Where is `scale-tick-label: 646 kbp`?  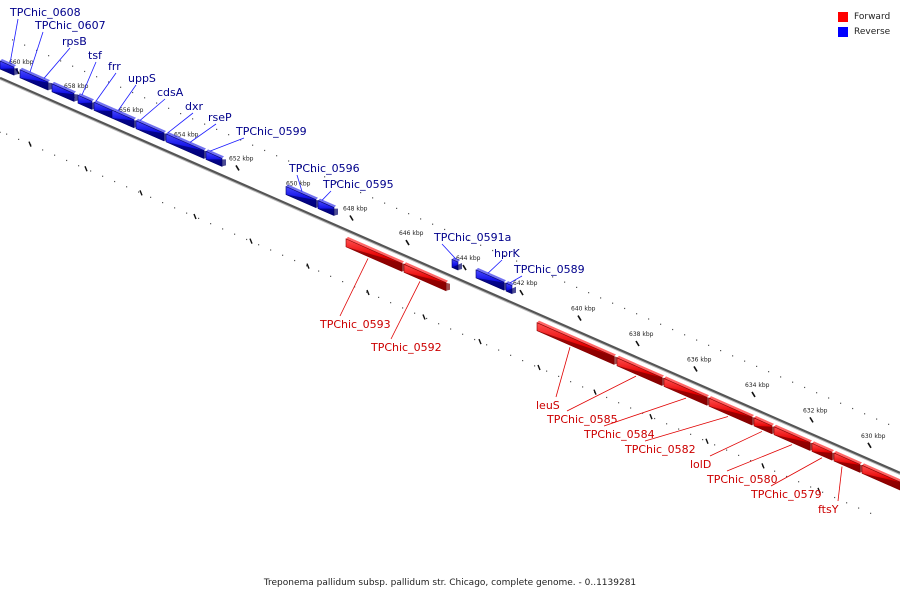
scale-tick-label: 646 kbp is located at coordinates (411, 233).